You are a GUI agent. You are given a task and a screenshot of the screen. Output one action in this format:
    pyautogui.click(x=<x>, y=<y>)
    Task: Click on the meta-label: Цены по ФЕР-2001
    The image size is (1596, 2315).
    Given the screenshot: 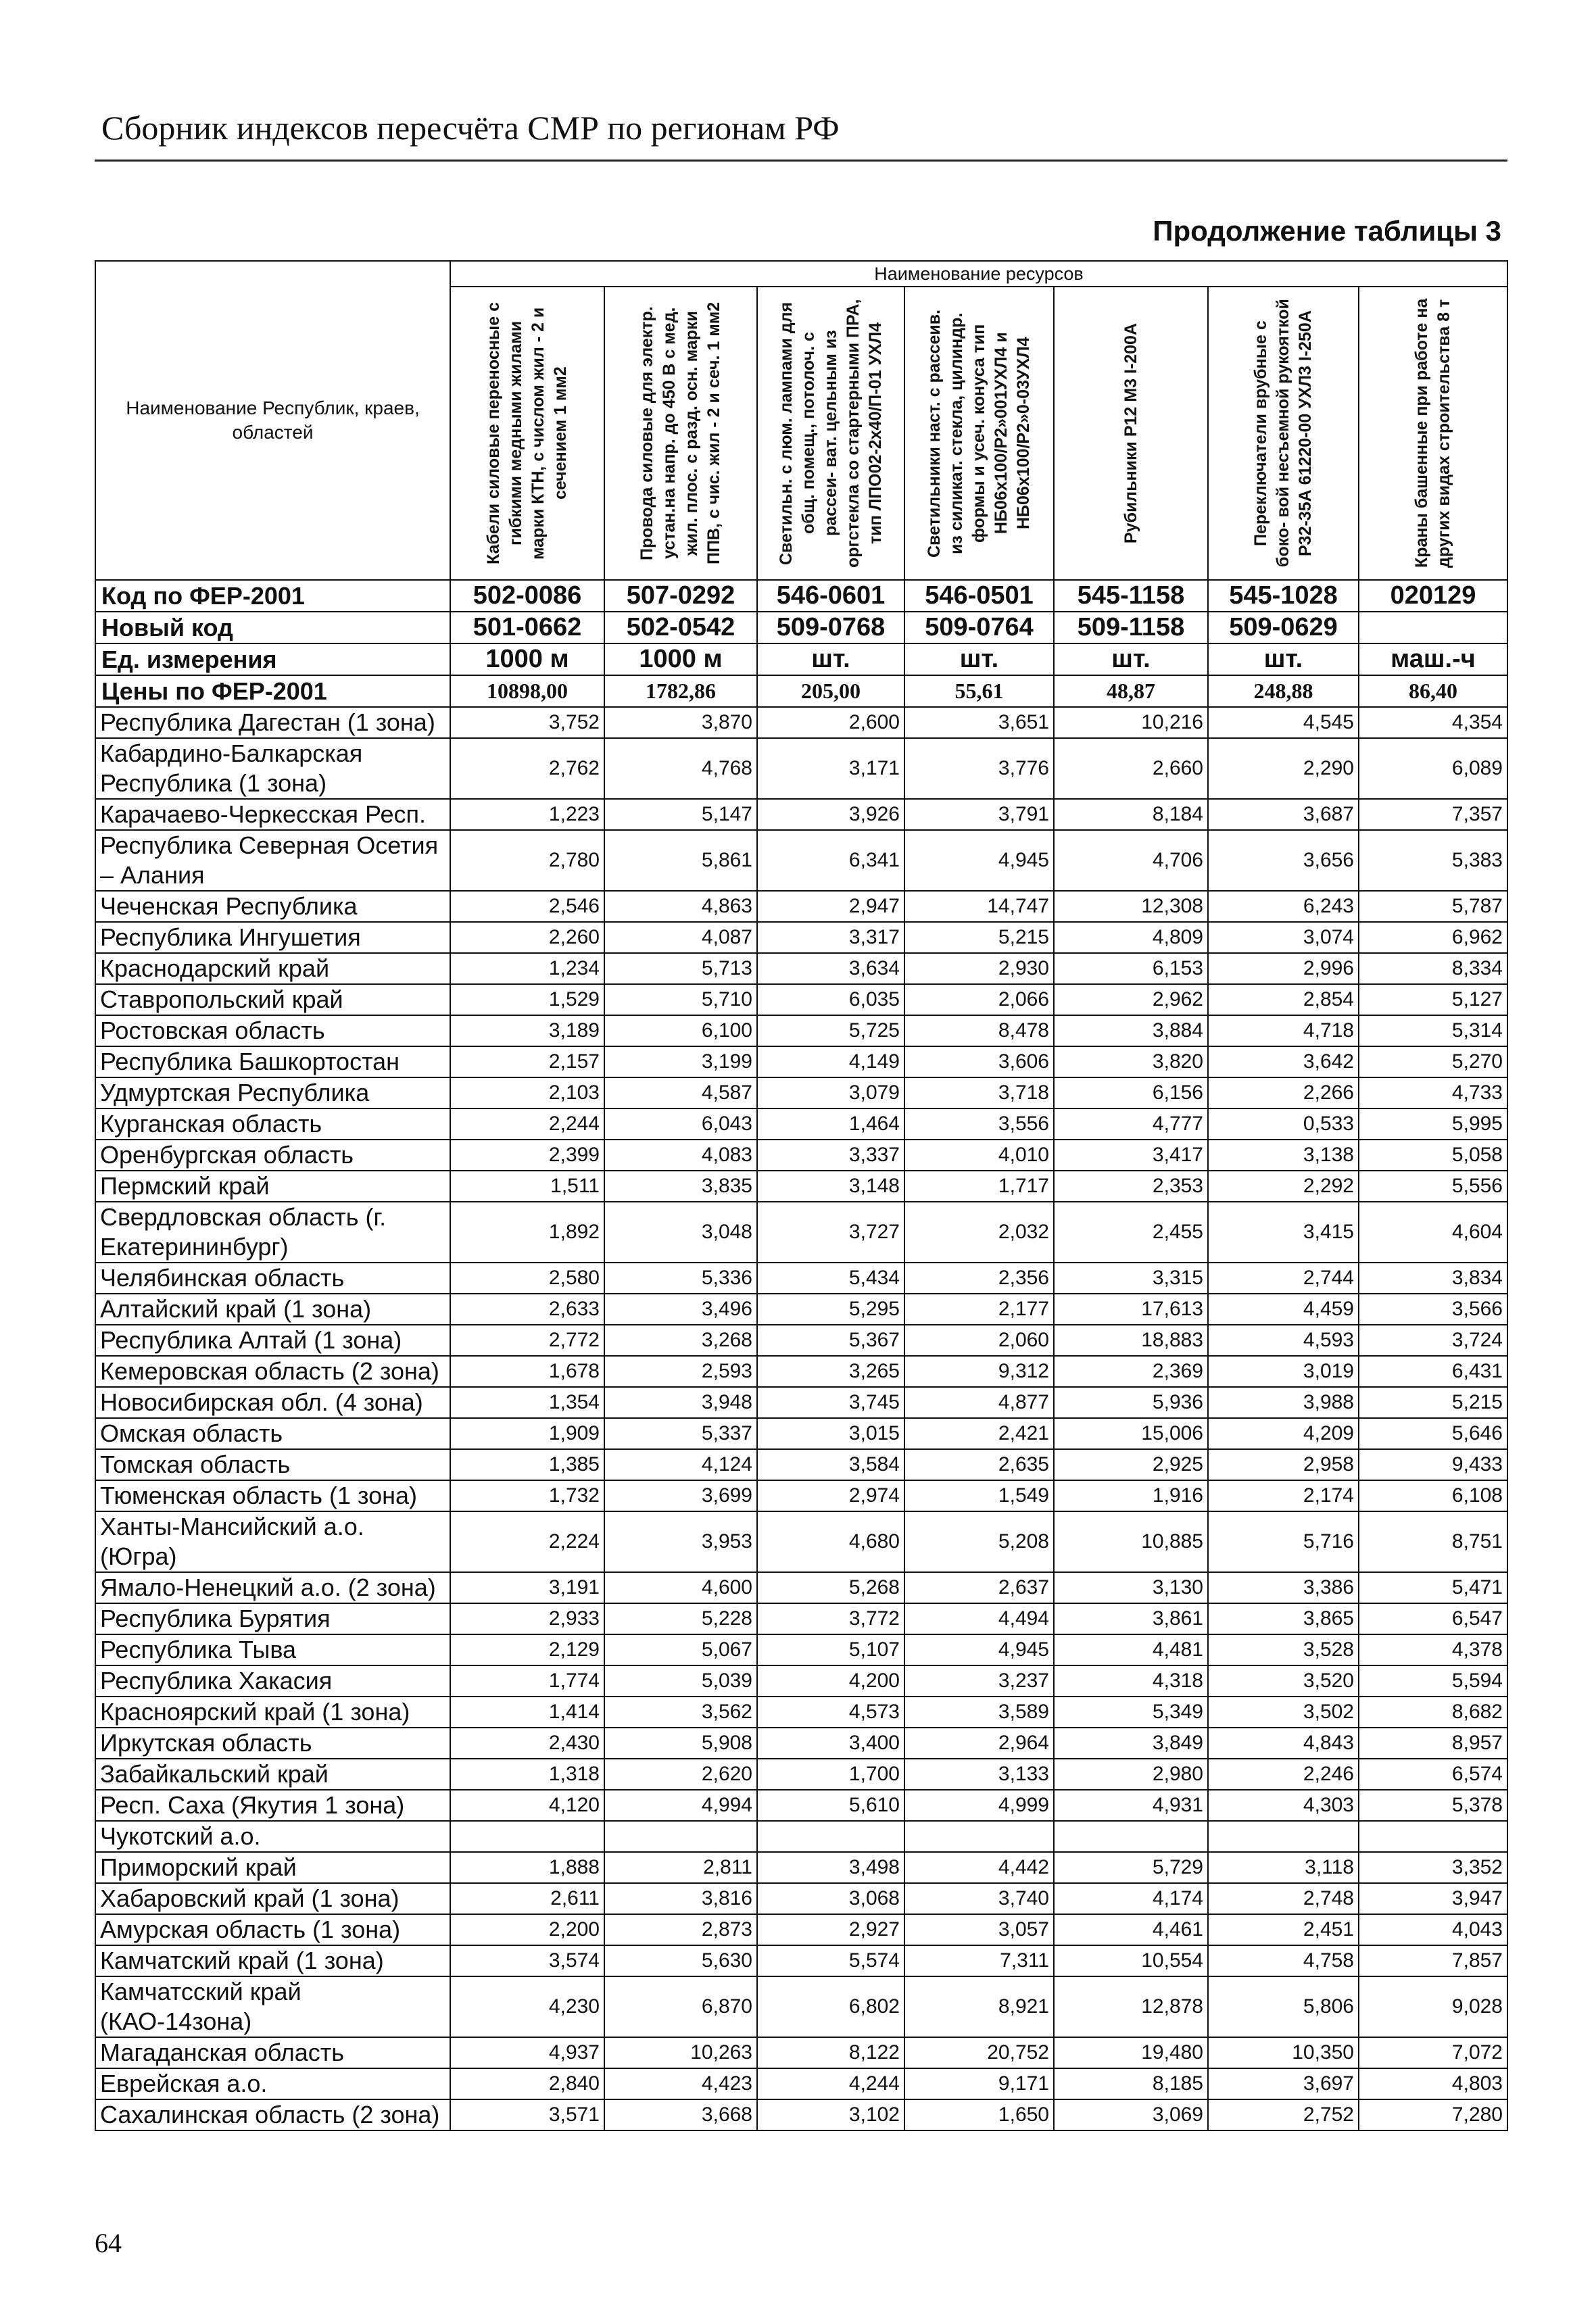 What is the action you would take?
    pyautogui.click(x=273, y=691)
    